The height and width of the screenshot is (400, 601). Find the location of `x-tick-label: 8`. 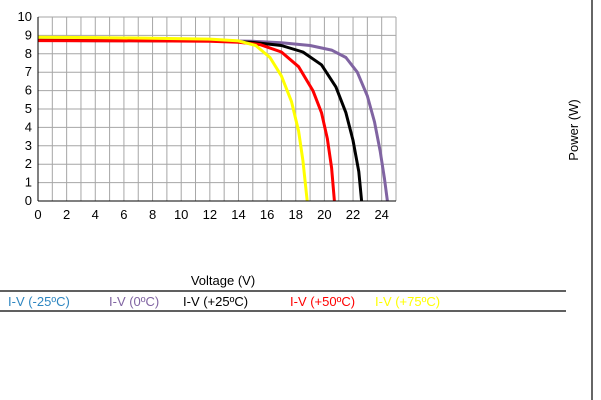

x-tick-label: 8 is located at coordinates (152, 214).